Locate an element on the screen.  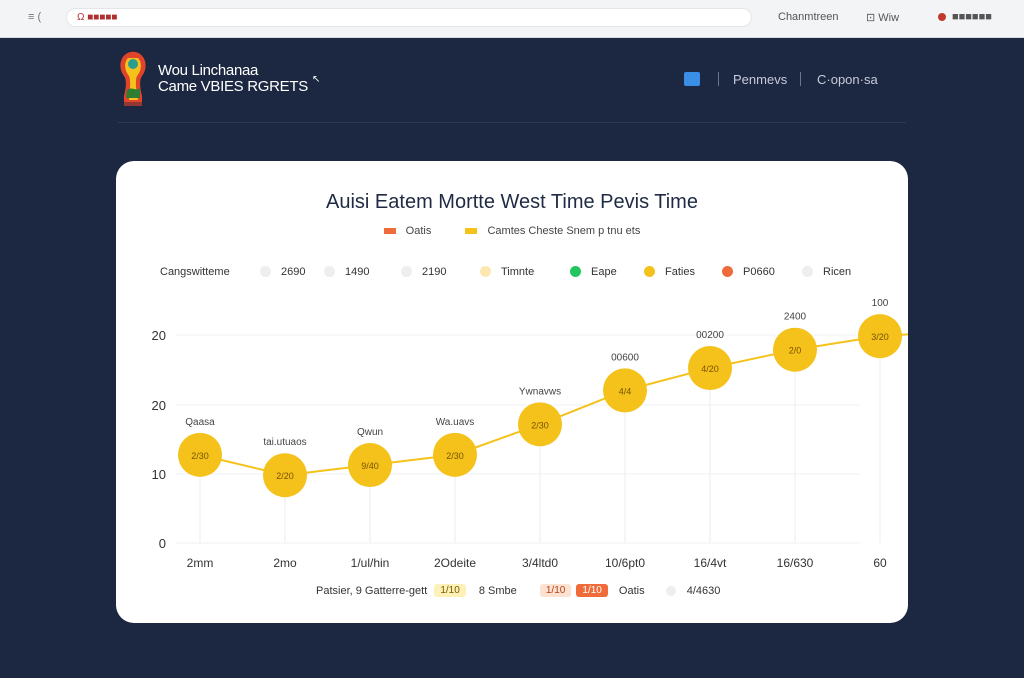
filter-label: Ricen is located at coordinates (837, 272).